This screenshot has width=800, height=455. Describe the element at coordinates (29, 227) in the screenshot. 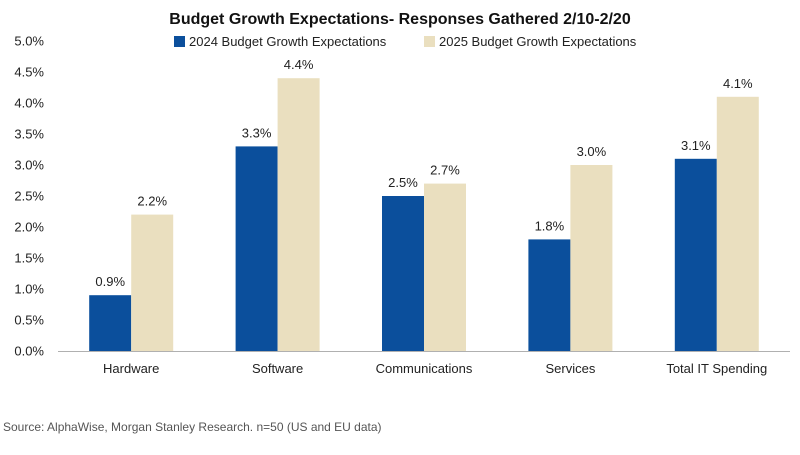

I see `y-tick-label: 2.0%` at that location.